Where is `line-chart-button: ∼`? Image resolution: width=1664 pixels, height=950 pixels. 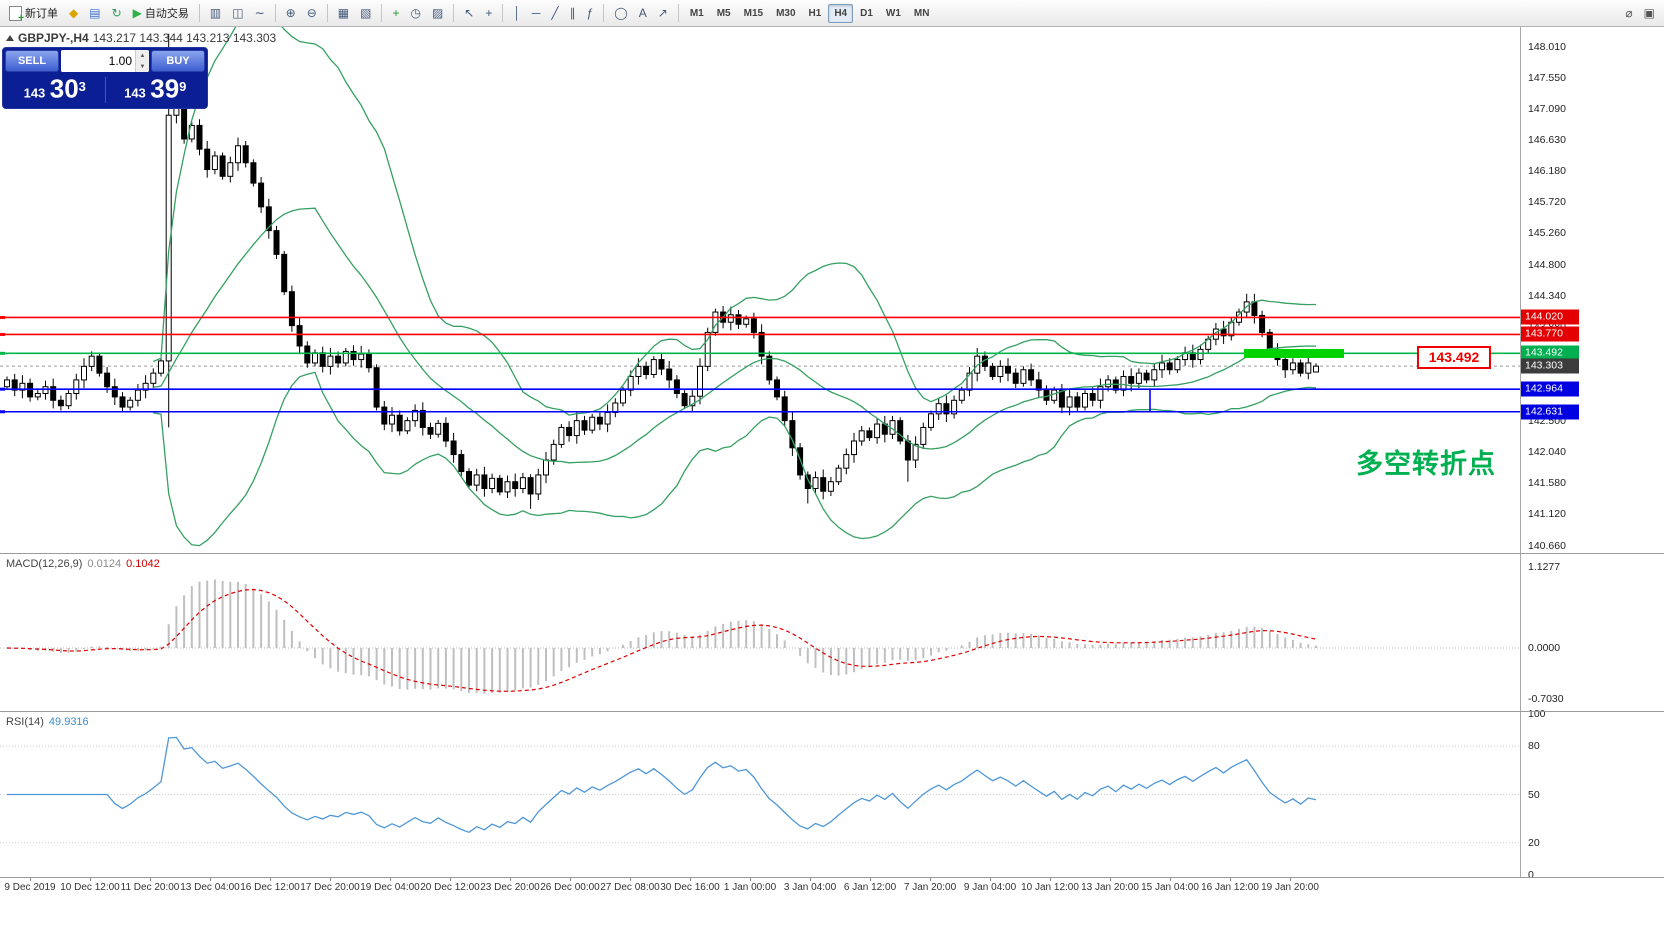 line-chart-button: ∼ is located at coordinates (260, 13).